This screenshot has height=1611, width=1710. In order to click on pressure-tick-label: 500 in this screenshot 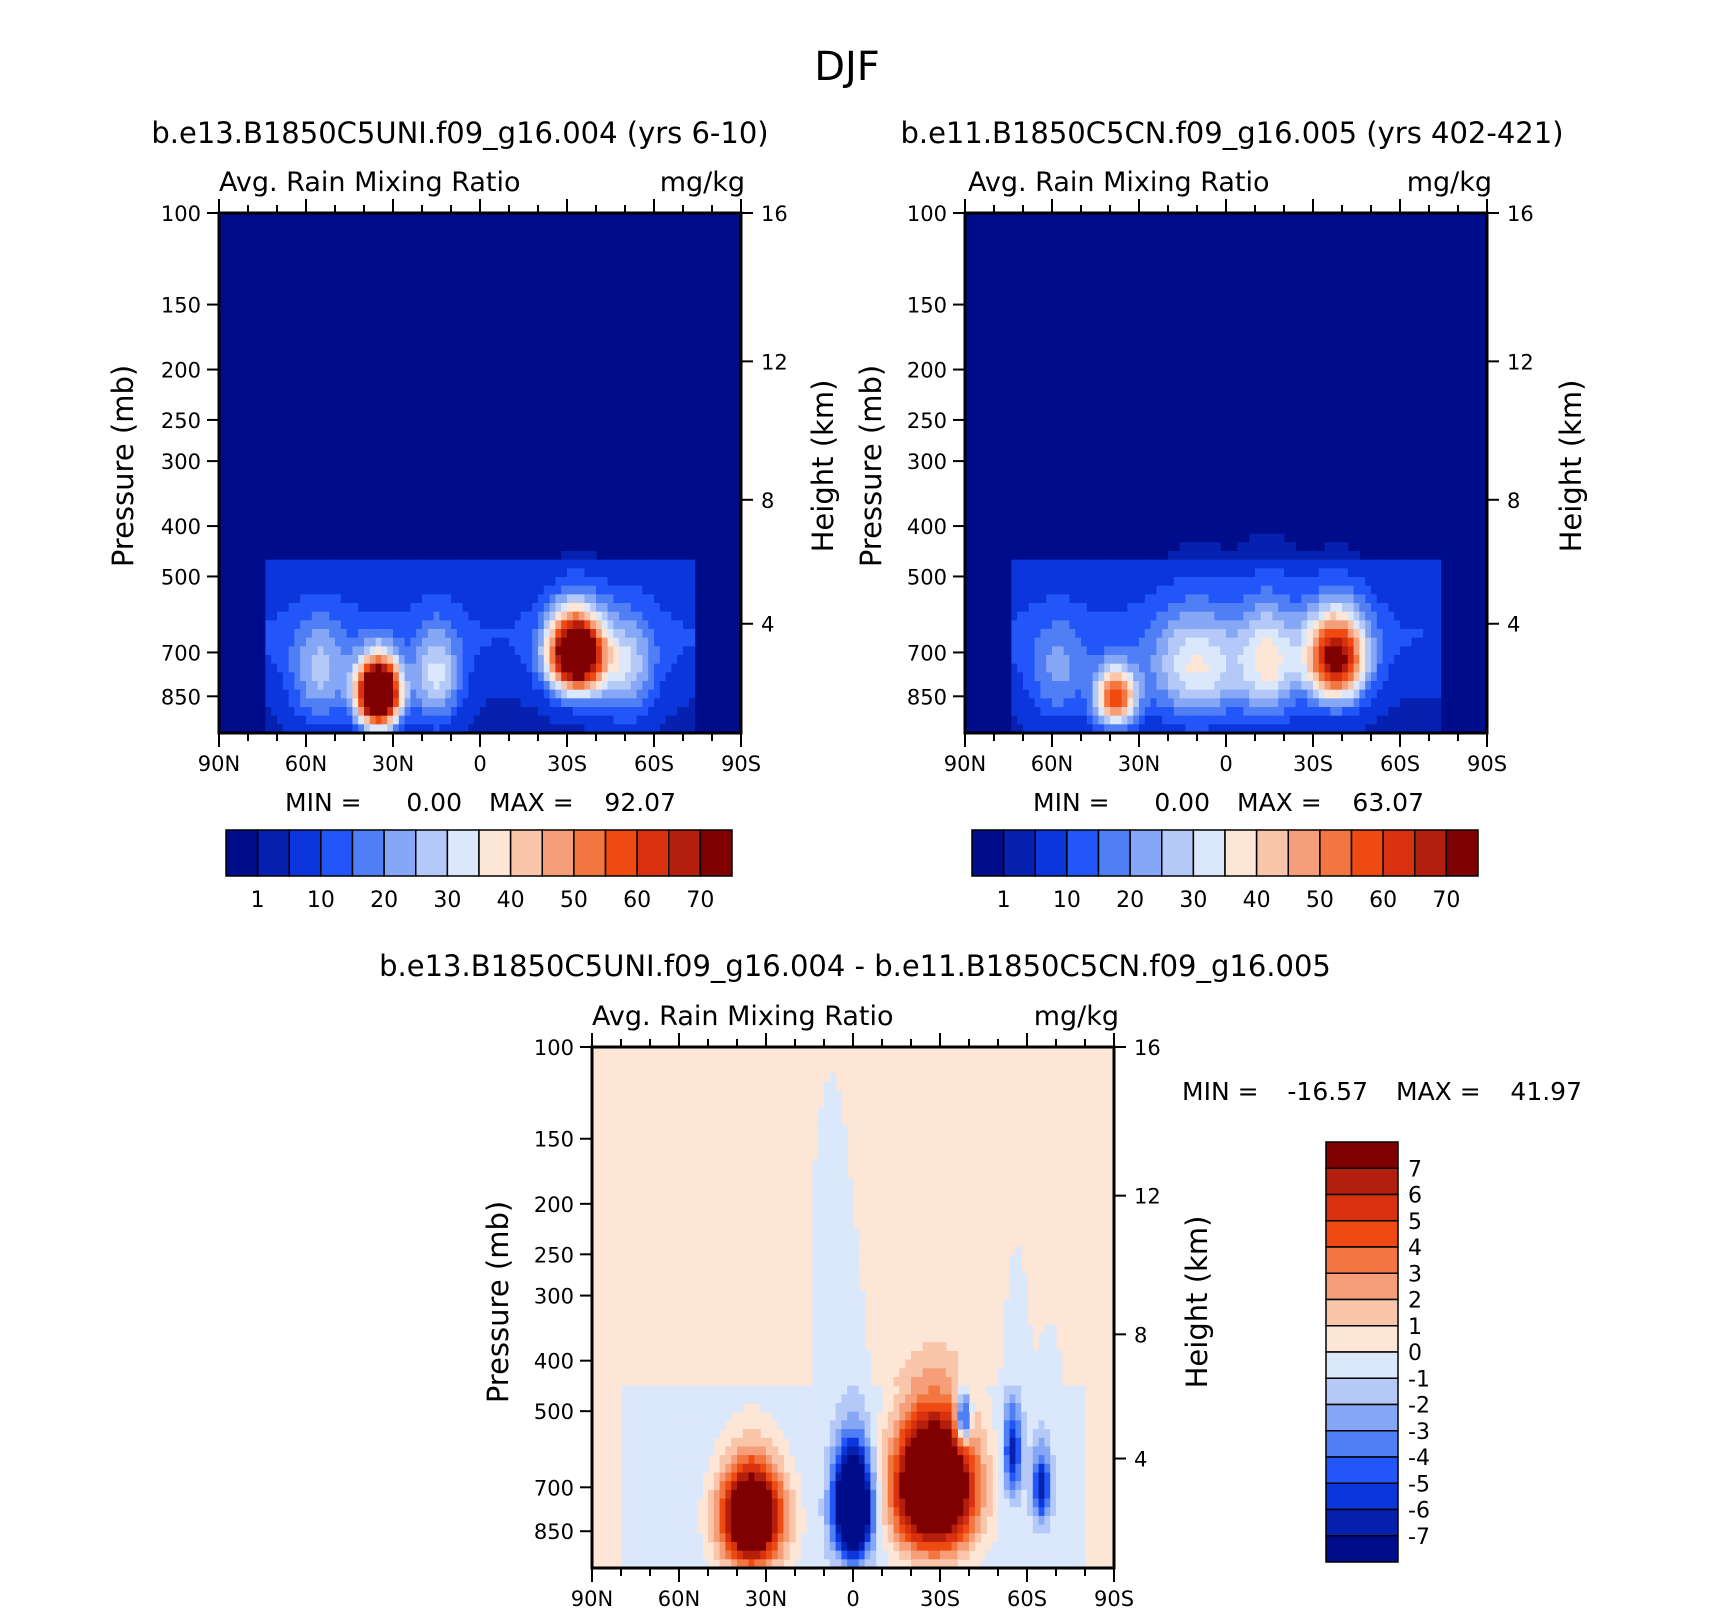, I will do `click(181, 577)`.